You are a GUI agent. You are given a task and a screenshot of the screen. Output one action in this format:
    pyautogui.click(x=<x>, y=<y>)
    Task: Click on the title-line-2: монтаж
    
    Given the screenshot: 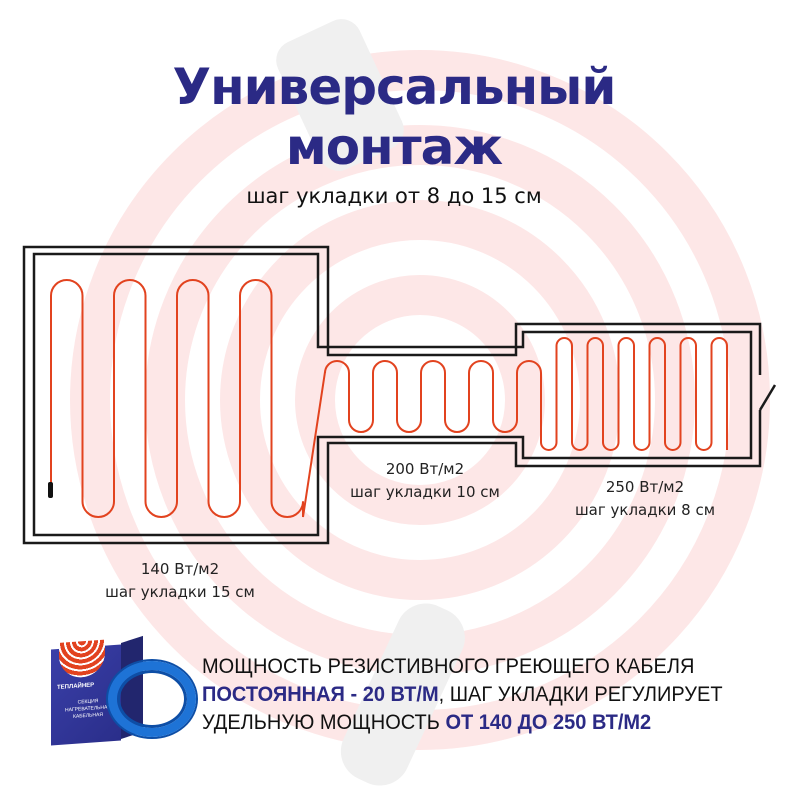 What is the action you would take?
    pyautogui.click(x=394, y=147)
    